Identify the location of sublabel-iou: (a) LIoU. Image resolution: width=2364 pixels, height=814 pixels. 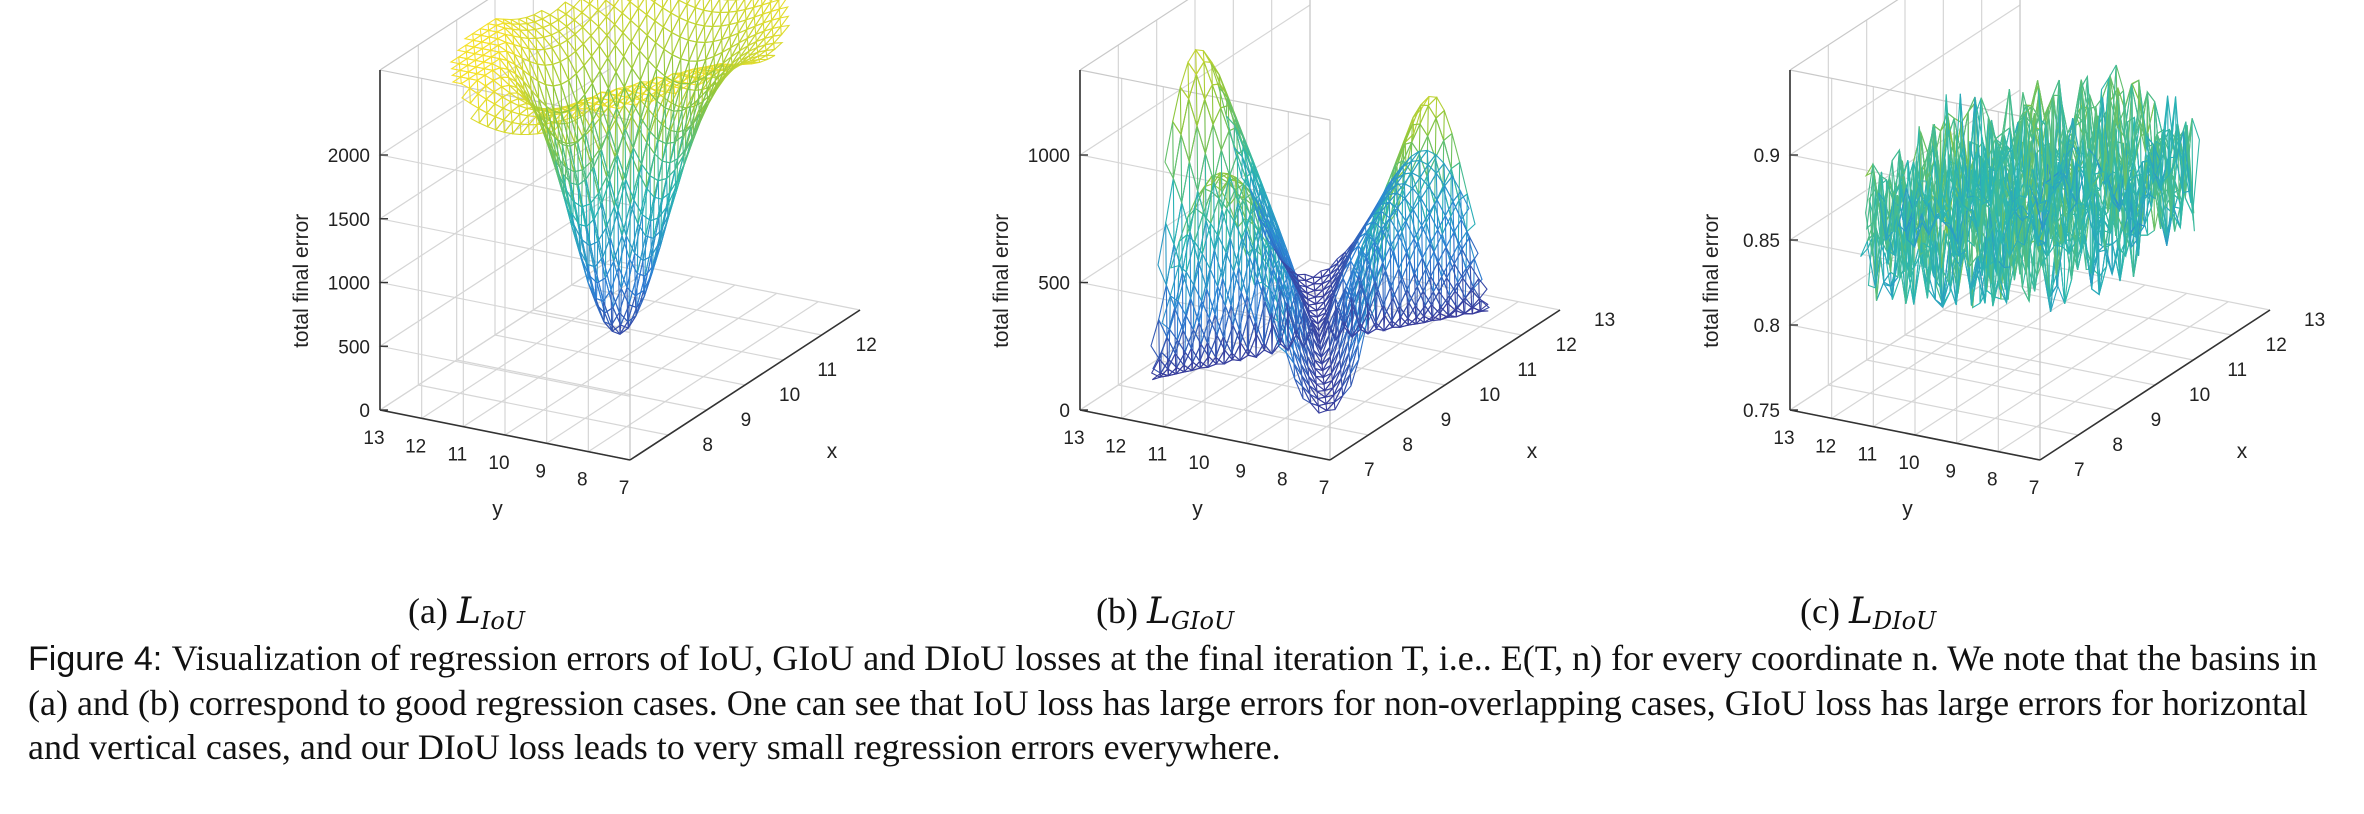
(466, 612).